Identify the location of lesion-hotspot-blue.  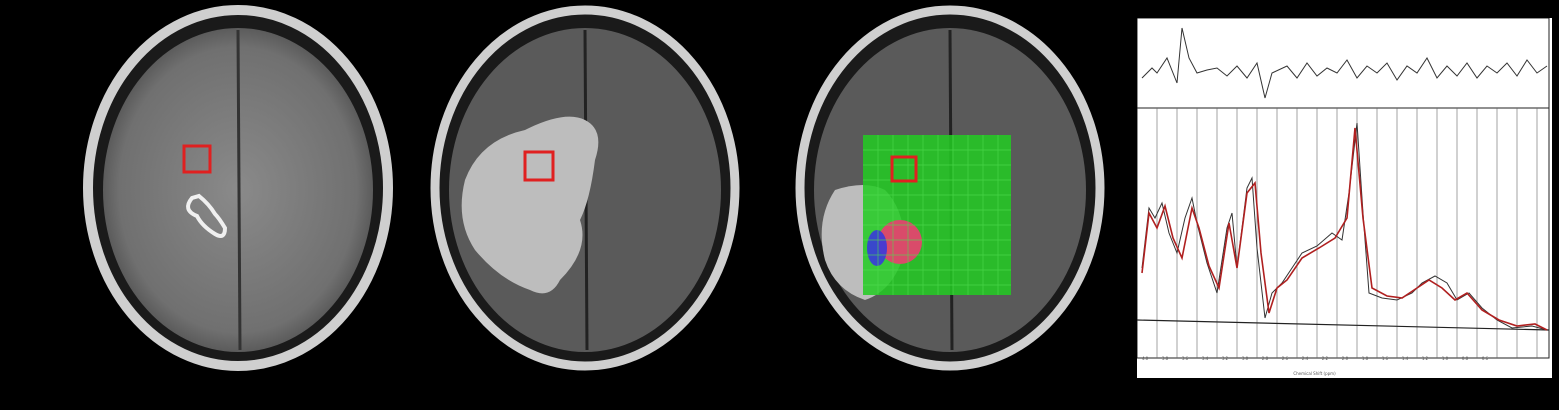
(877, 248).